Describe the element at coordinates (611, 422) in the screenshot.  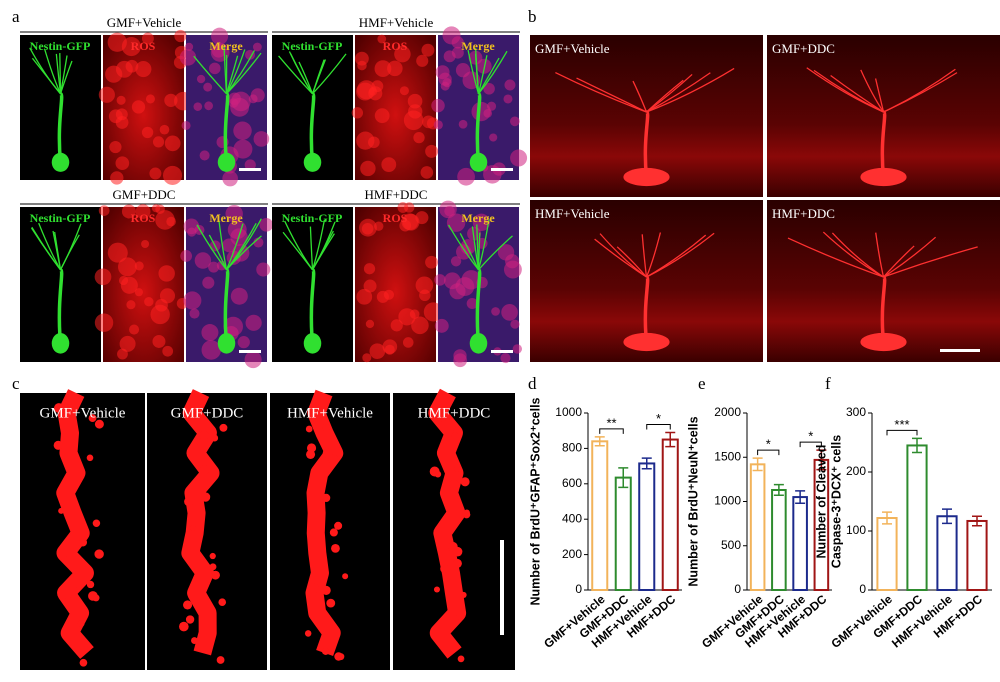
I see `significance-label: **` at that location.